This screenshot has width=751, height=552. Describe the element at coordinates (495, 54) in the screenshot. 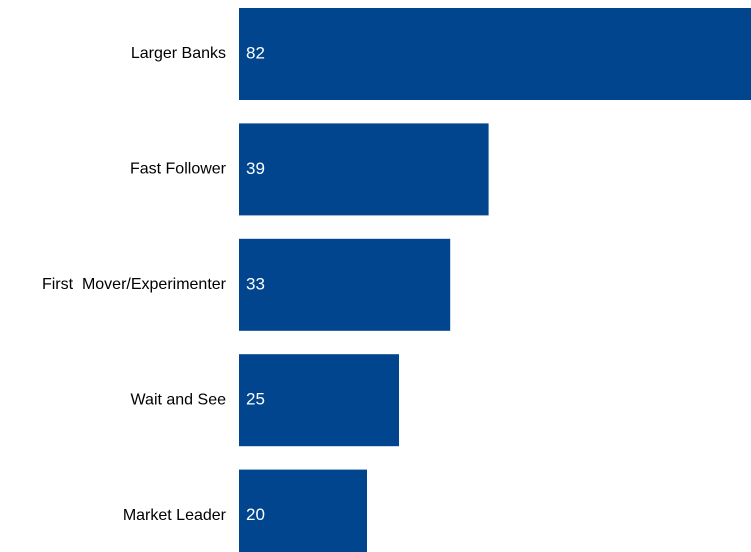

I see `bar-larger-banks` at that location.